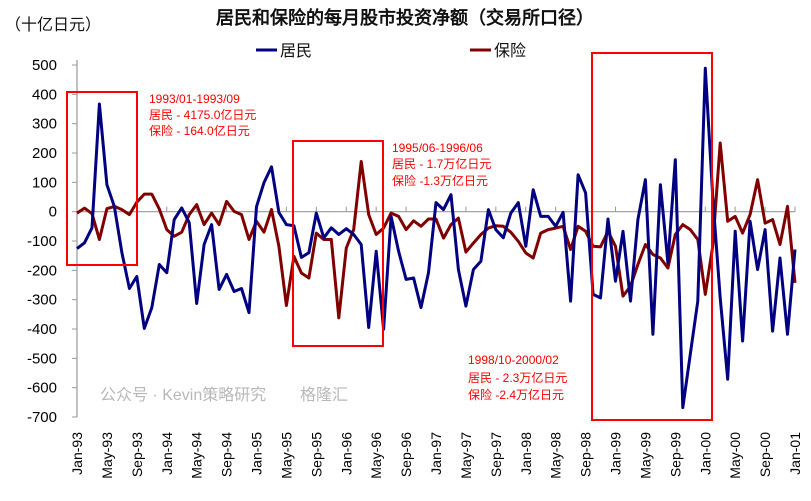  What do you see at coordinates (107, 455) in the screenshot?
I see `x-tick-label: May-93` at bounding box center [107, 455].